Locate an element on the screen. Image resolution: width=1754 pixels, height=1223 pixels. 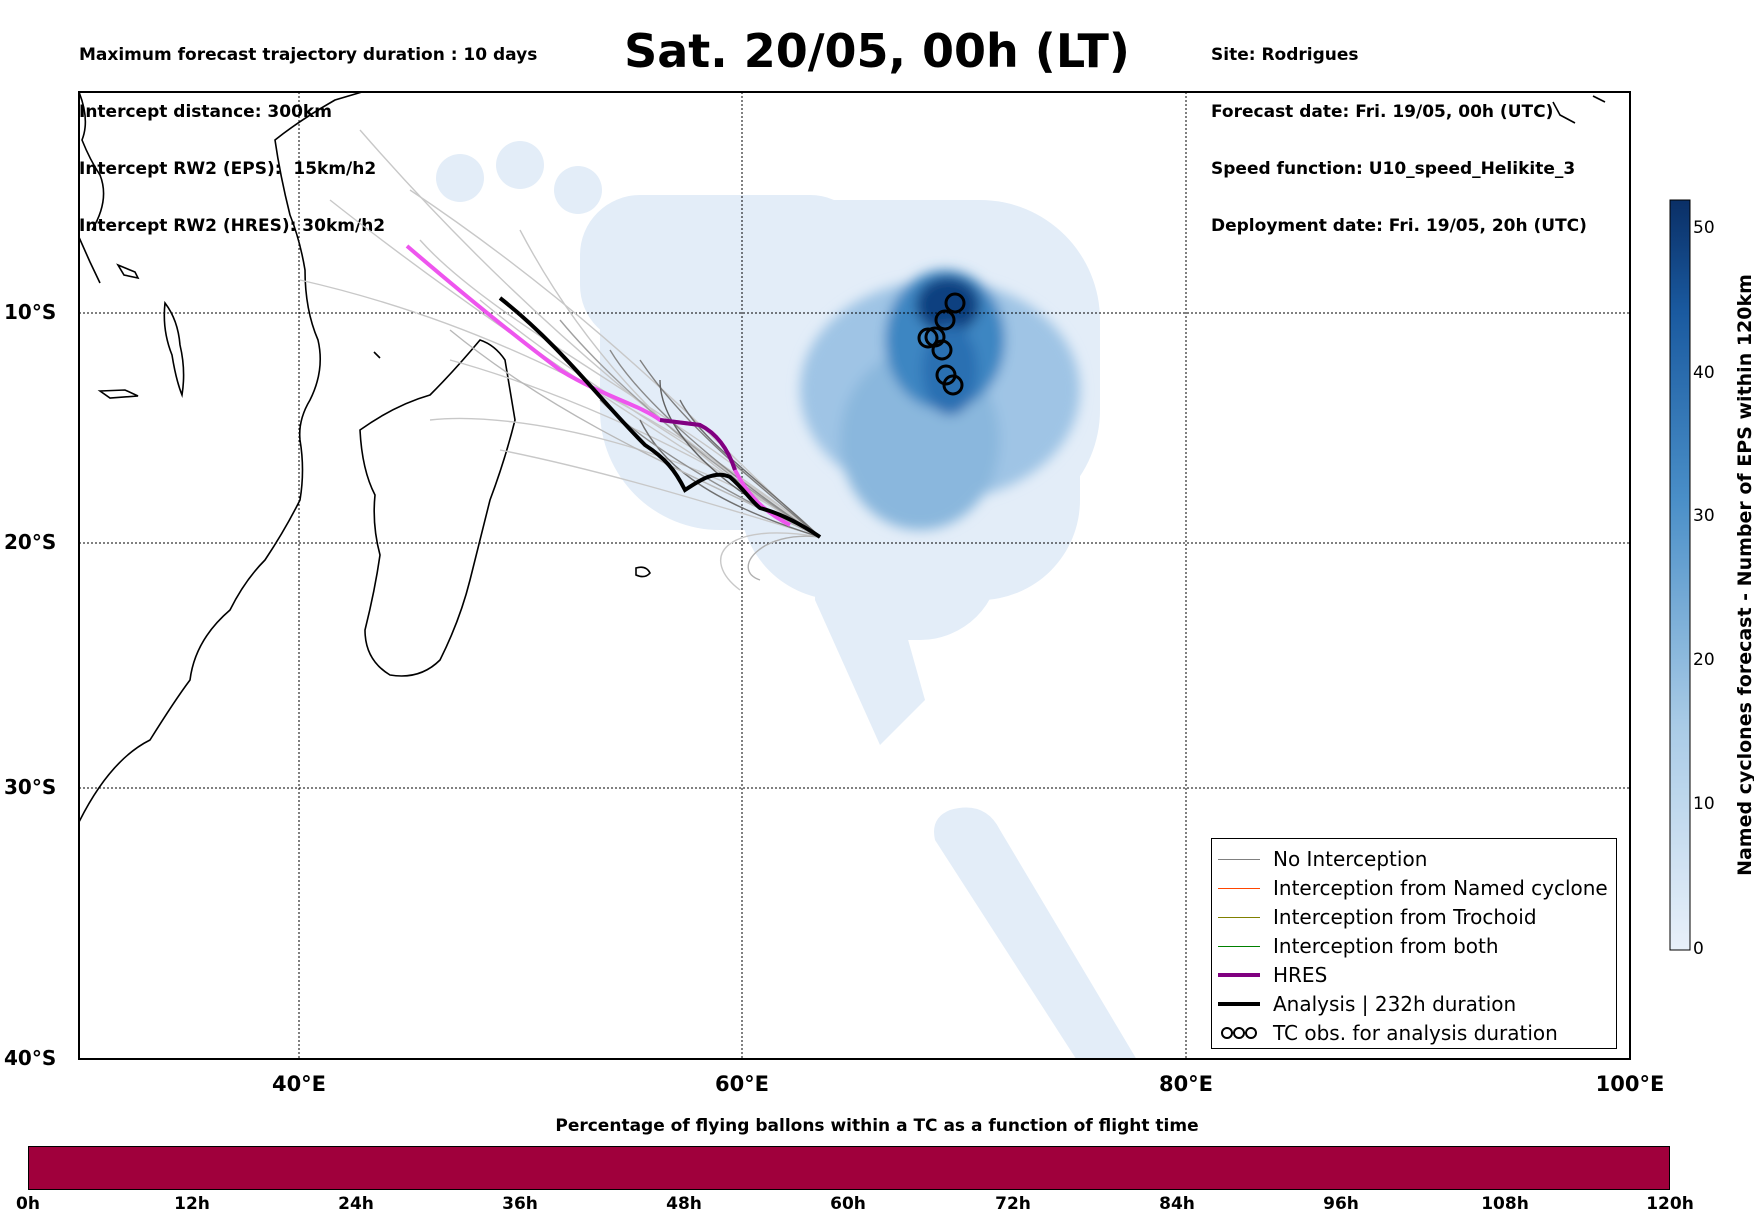
lat-label: 40°S is located at coordinates (30, 1058).